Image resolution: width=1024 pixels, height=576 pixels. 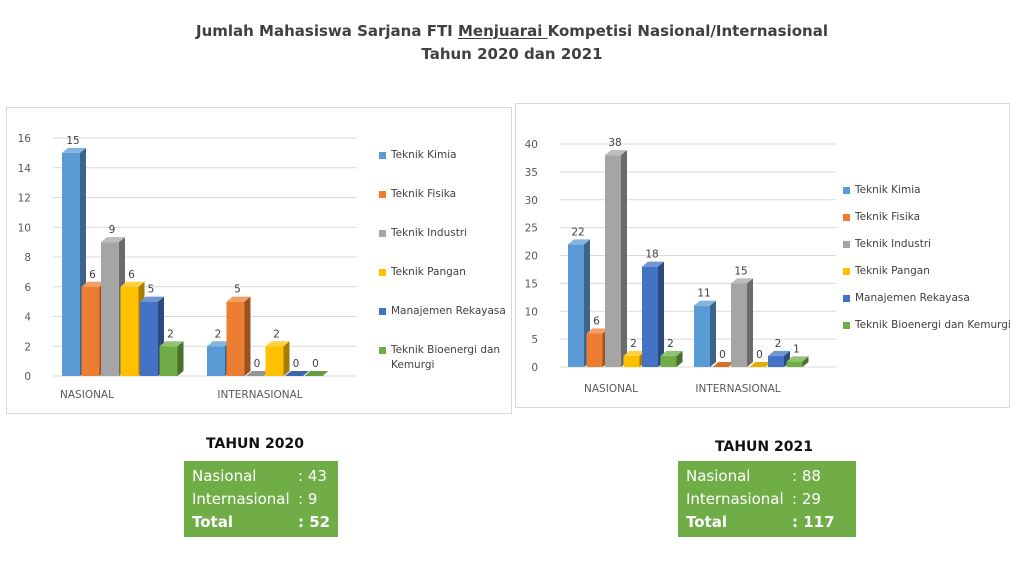 What do you see at coordinates (531, 257) in the screenshot?
I see `y-tick-label: 20` at bounding box center [531, 257].